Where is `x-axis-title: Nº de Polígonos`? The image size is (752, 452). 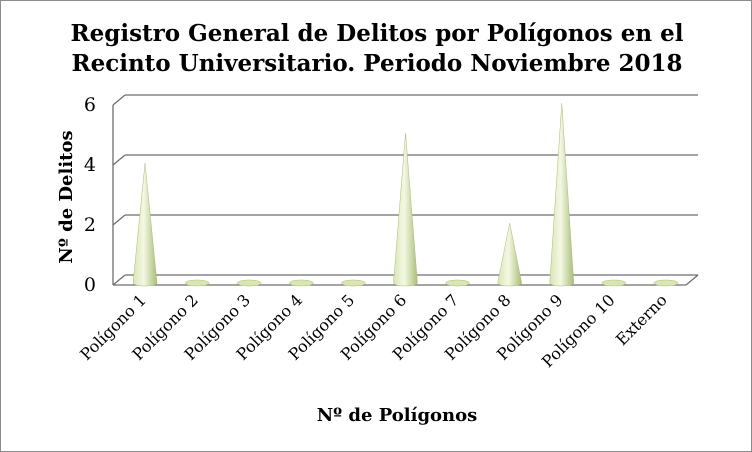 x-axis-title: Nº de Polígonos is located at coordinates (397, 415).